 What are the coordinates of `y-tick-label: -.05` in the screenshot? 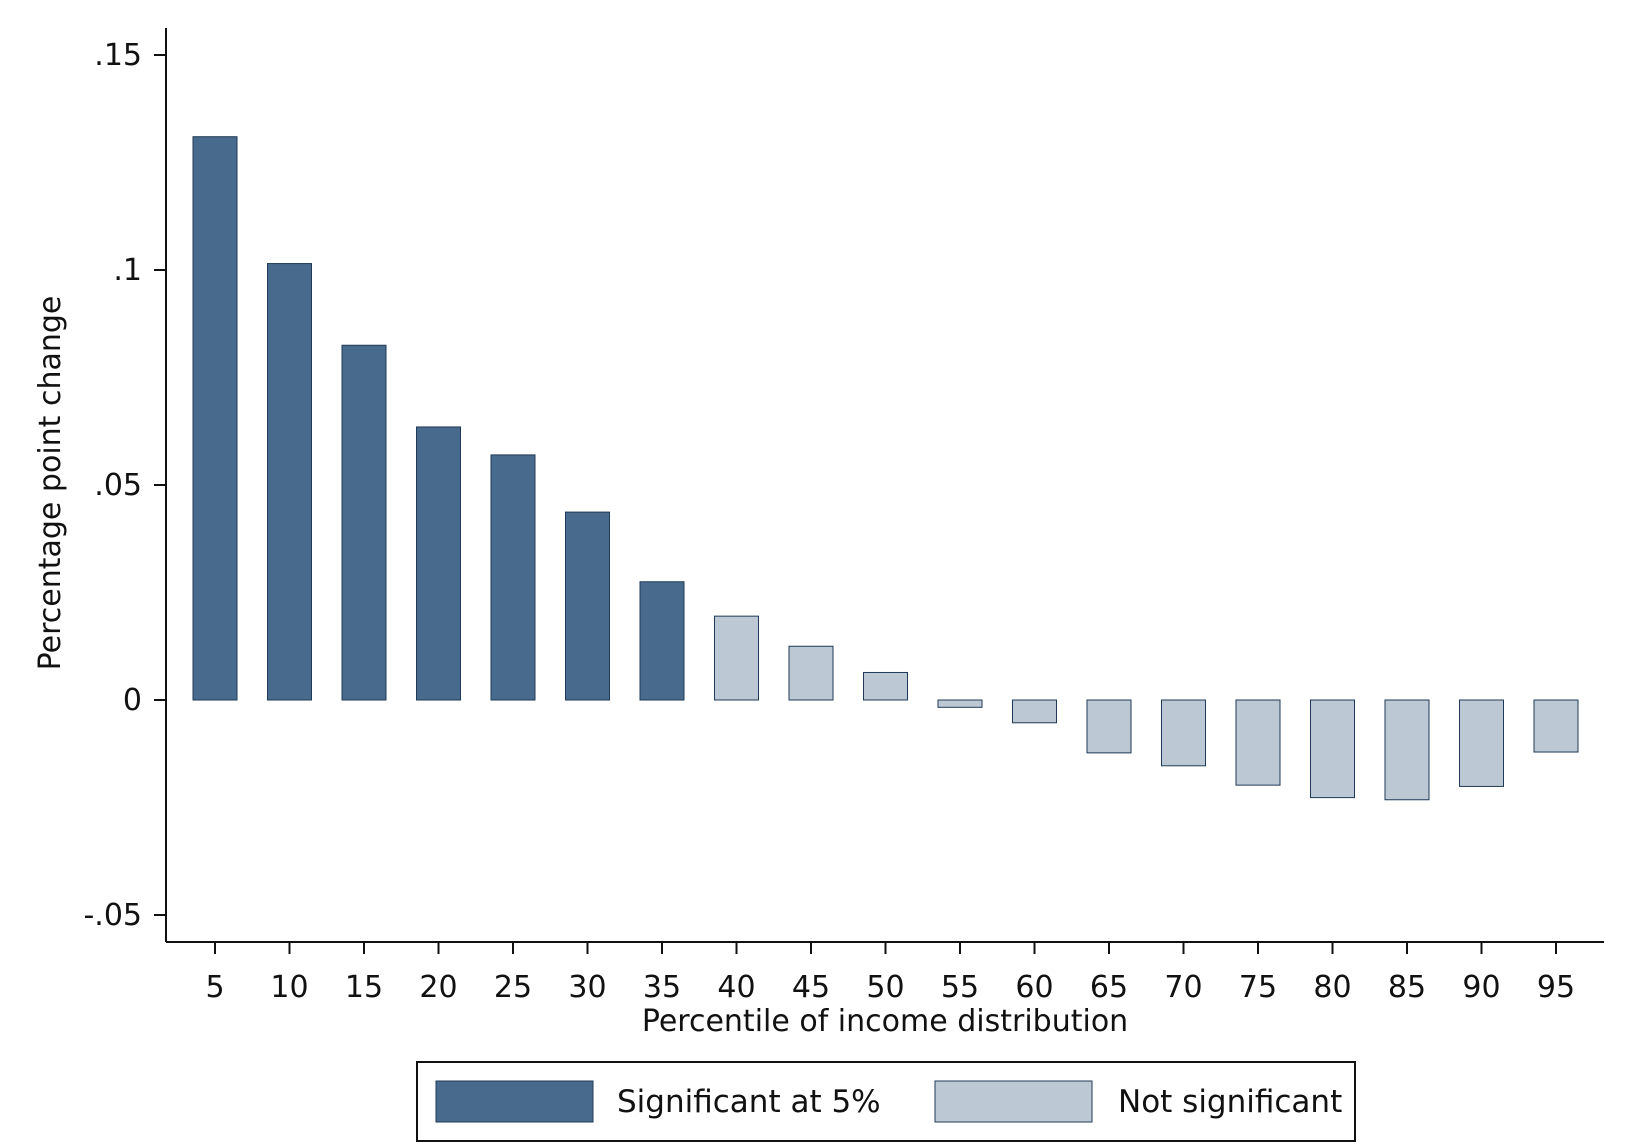 It's located at (112, 915).